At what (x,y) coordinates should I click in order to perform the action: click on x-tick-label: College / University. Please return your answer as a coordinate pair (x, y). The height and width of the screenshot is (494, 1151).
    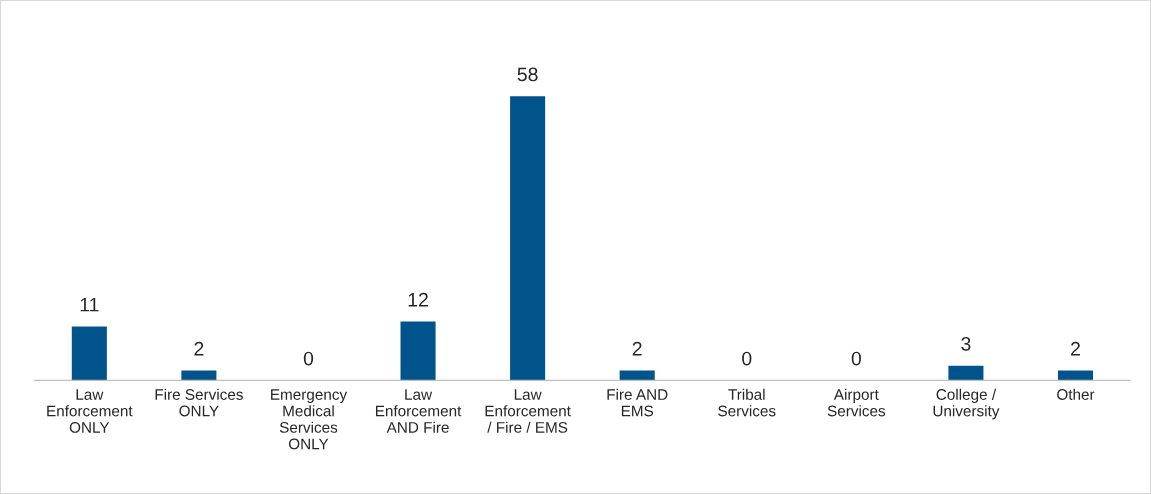
    Looking at the image, I should click on (966, 404).